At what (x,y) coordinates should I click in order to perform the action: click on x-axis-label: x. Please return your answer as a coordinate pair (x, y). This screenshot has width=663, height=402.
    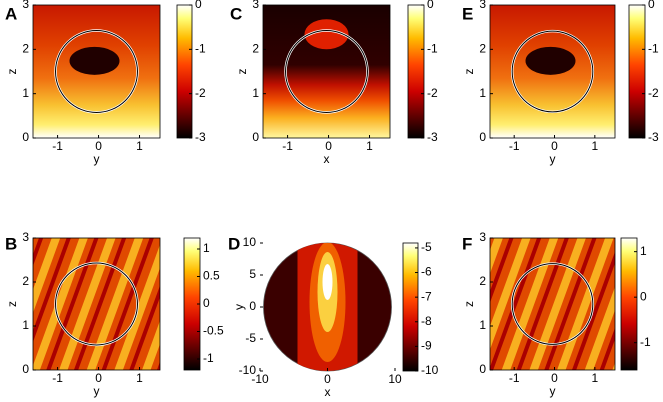
    Looking at the image, I should click on (328, 392).